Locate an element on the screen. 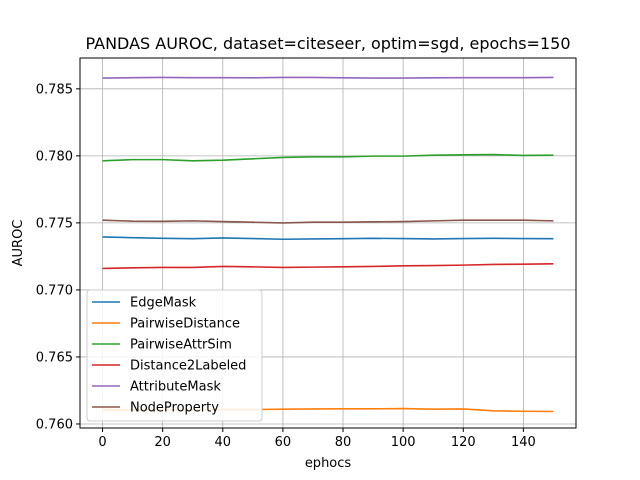 The image size is (640, 480). series-line-attributemask is located at coordinates (328, 77).